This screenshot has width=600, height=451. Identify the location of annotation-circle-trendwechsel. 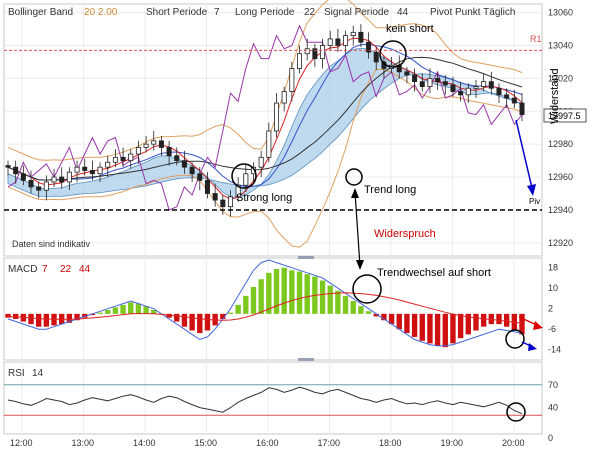
(367, 289).